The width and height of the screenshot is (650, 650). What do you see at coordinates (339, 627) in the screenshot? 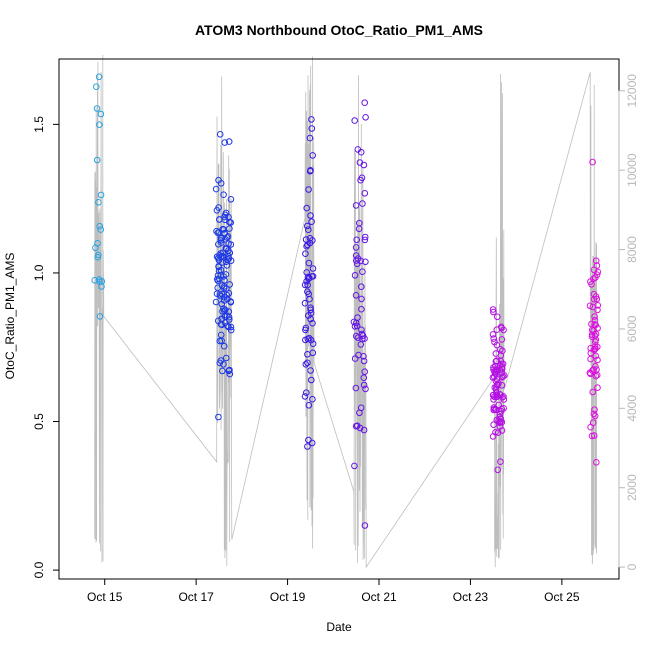
I see `x-axis-label: Date` at bounding box center [339, 627].